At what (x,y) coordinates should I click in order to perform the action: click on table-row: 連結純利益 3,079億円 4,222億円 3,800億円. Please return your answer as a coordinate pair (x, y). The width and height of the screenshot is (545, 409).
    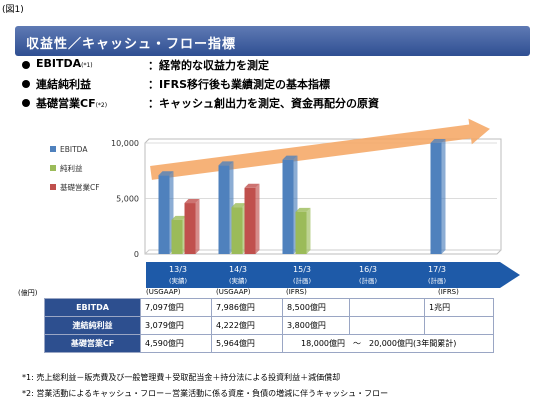
    Looking at the image, I should click on (269, 325).